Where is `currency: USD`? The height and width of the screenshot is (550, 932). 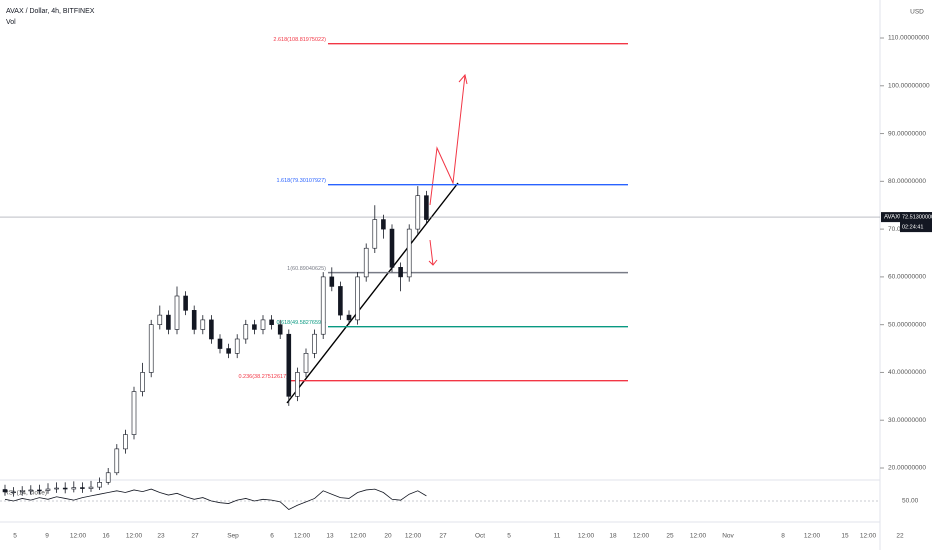 currency: USD is located at coordinates (917, 12).